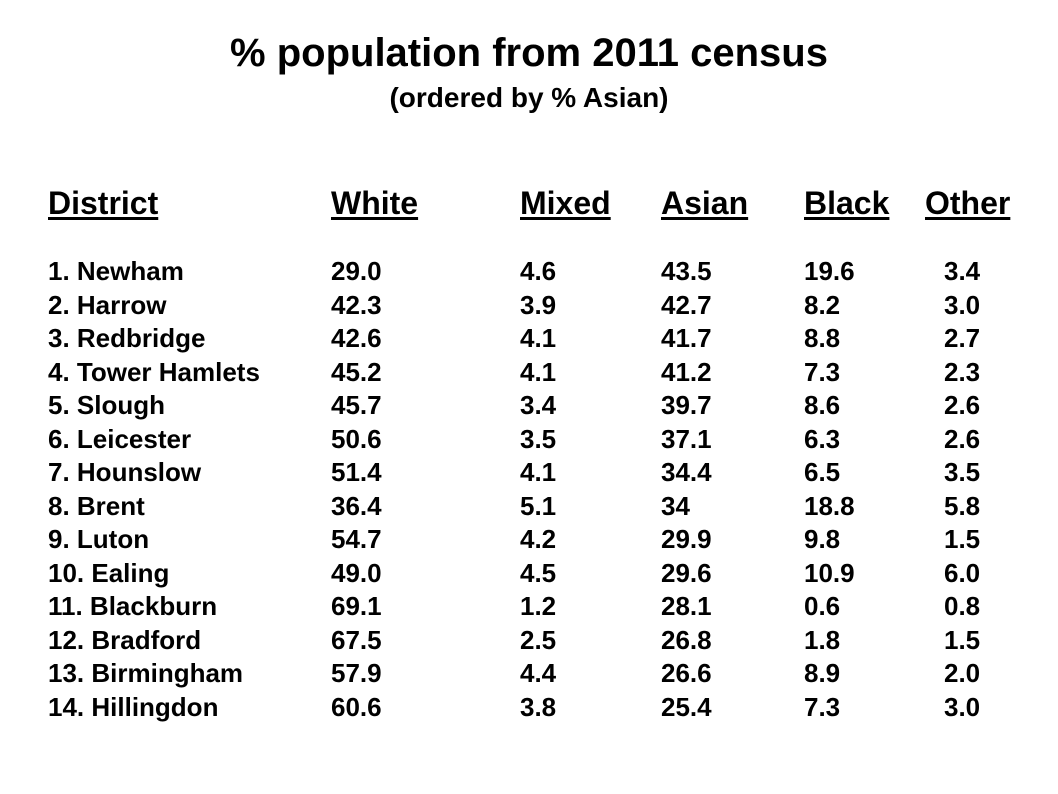  Describe the element at coordinates (962, 606) in the screenshot. I see `other-cell: 0.8` at that location.